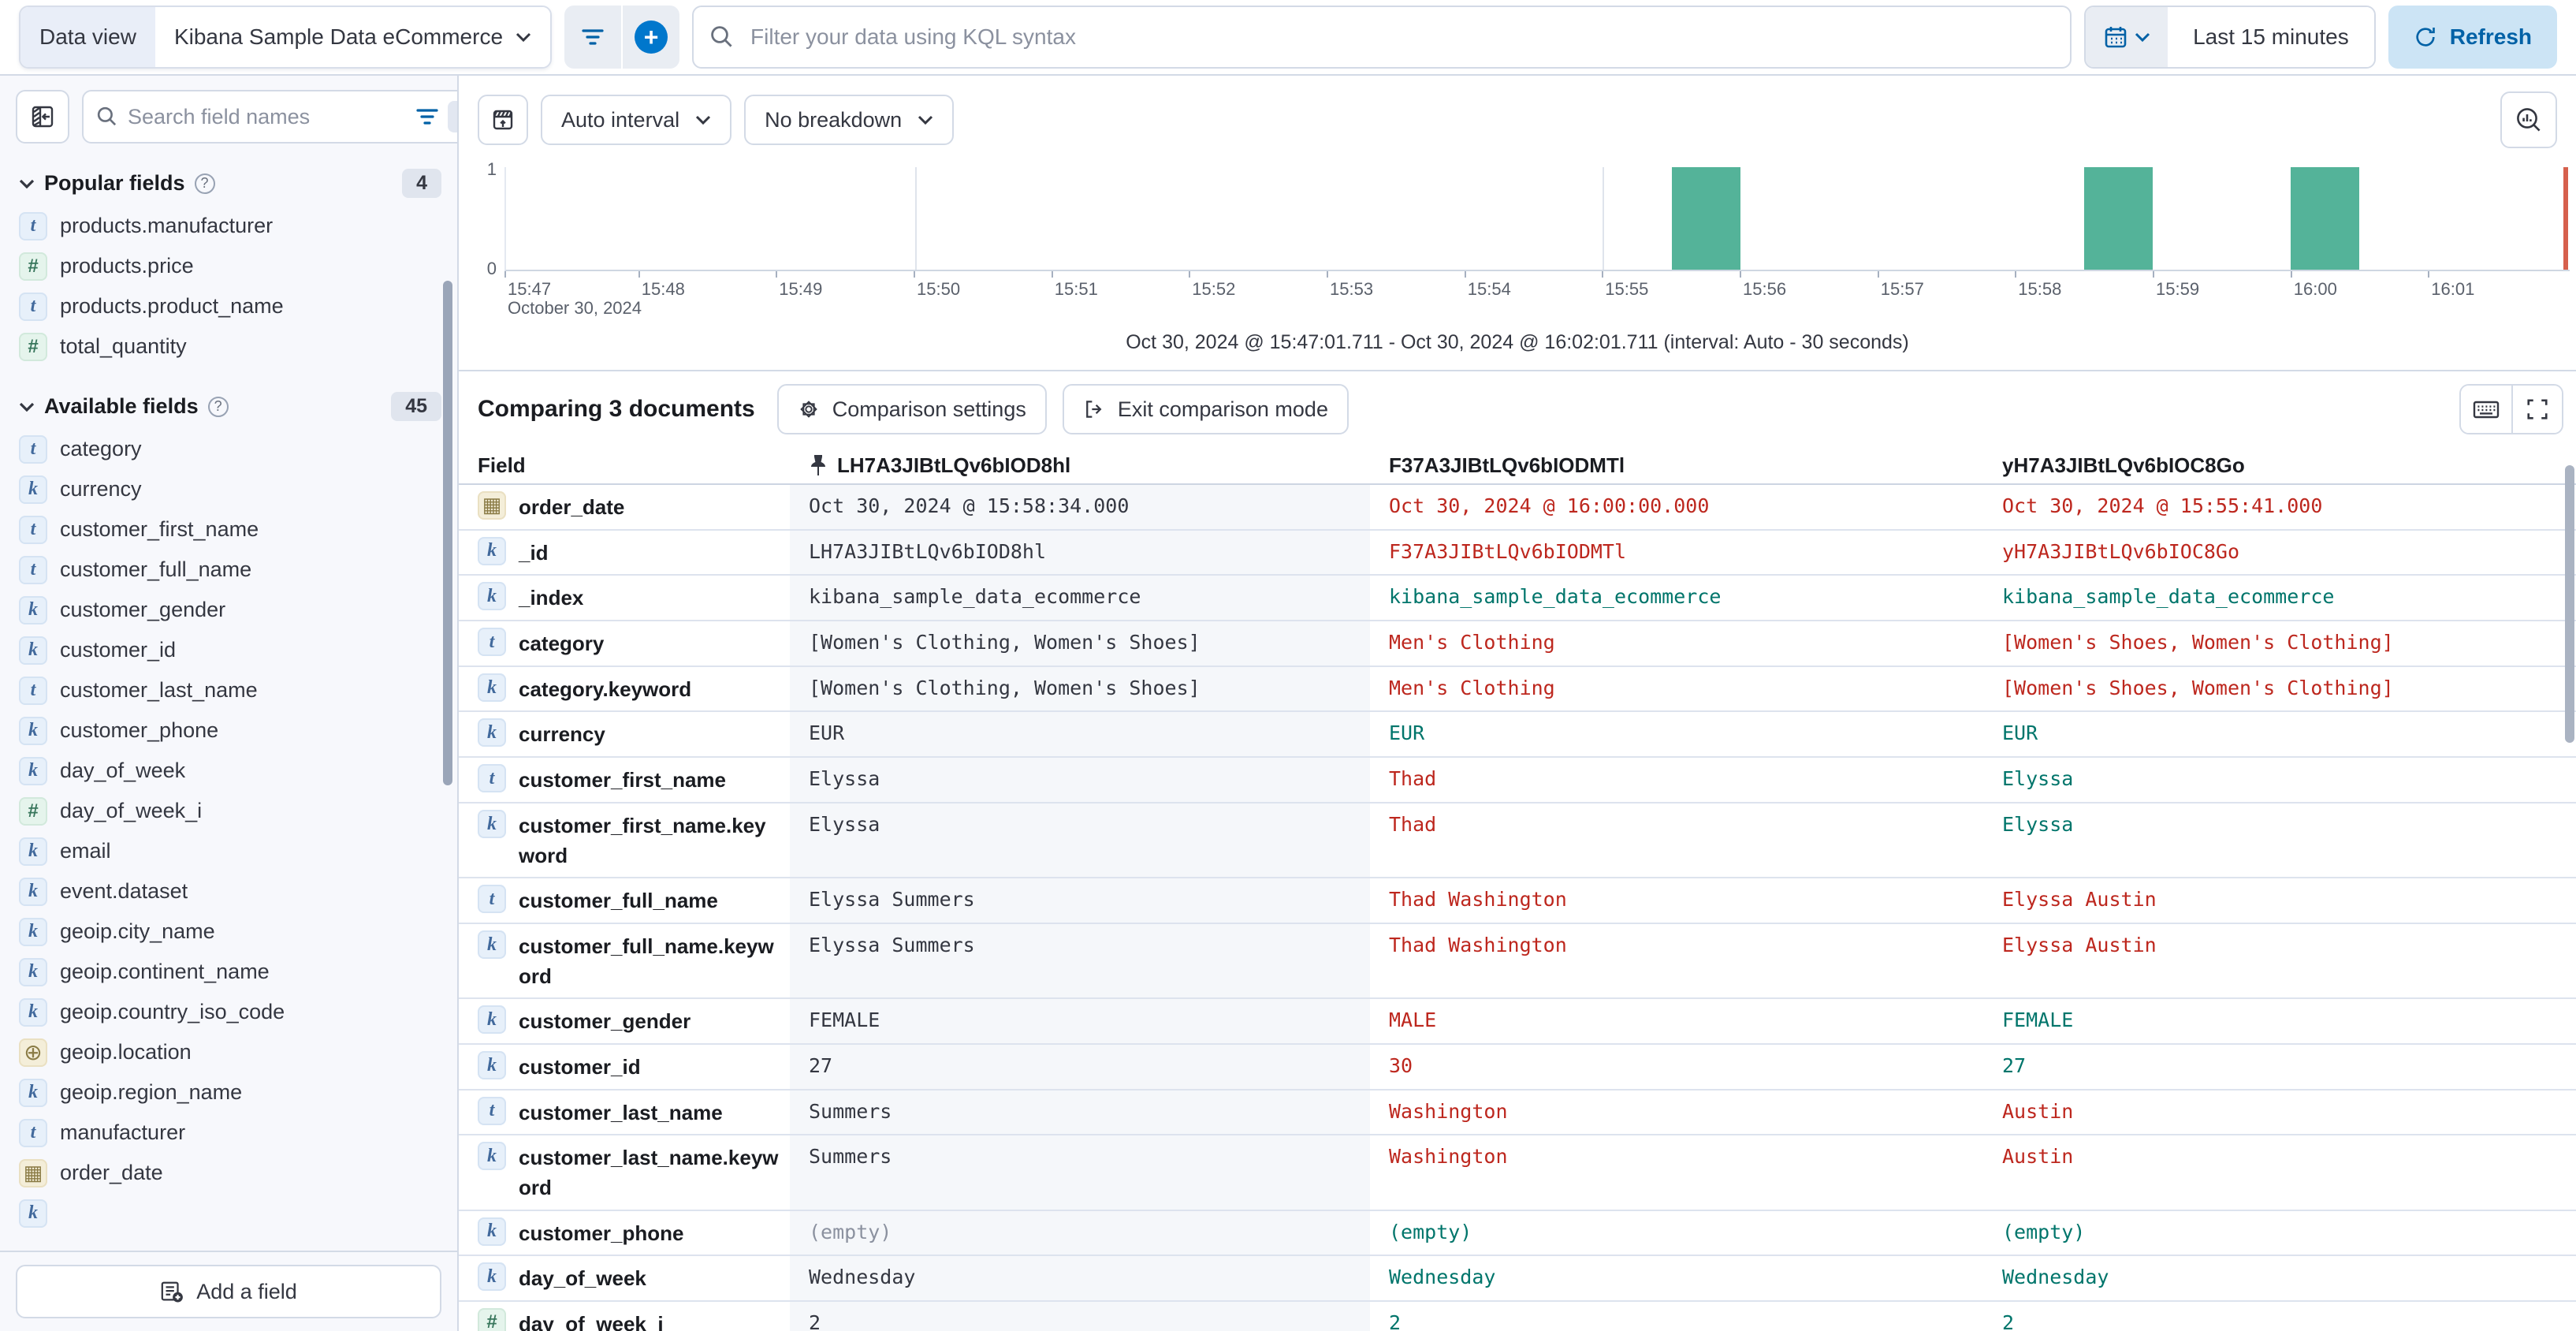 This screenshot has height=1331, width=2576. What do you see at coordinates (1472, 642) in the screenshot?
I see `doc-b-value: Men's Clothing` at bounding box center [1472, 642].